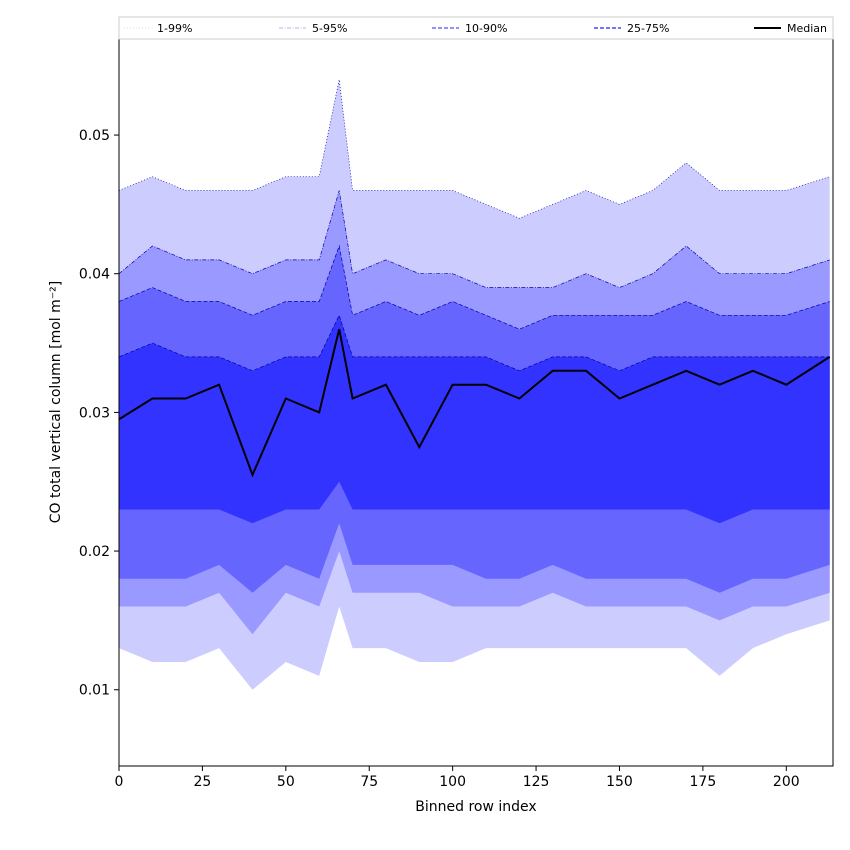 The image size is (850, 850). Describe the element at coordinates (94, 691) in the screenshot. I see `y-tick-label: 0.01` at that location.